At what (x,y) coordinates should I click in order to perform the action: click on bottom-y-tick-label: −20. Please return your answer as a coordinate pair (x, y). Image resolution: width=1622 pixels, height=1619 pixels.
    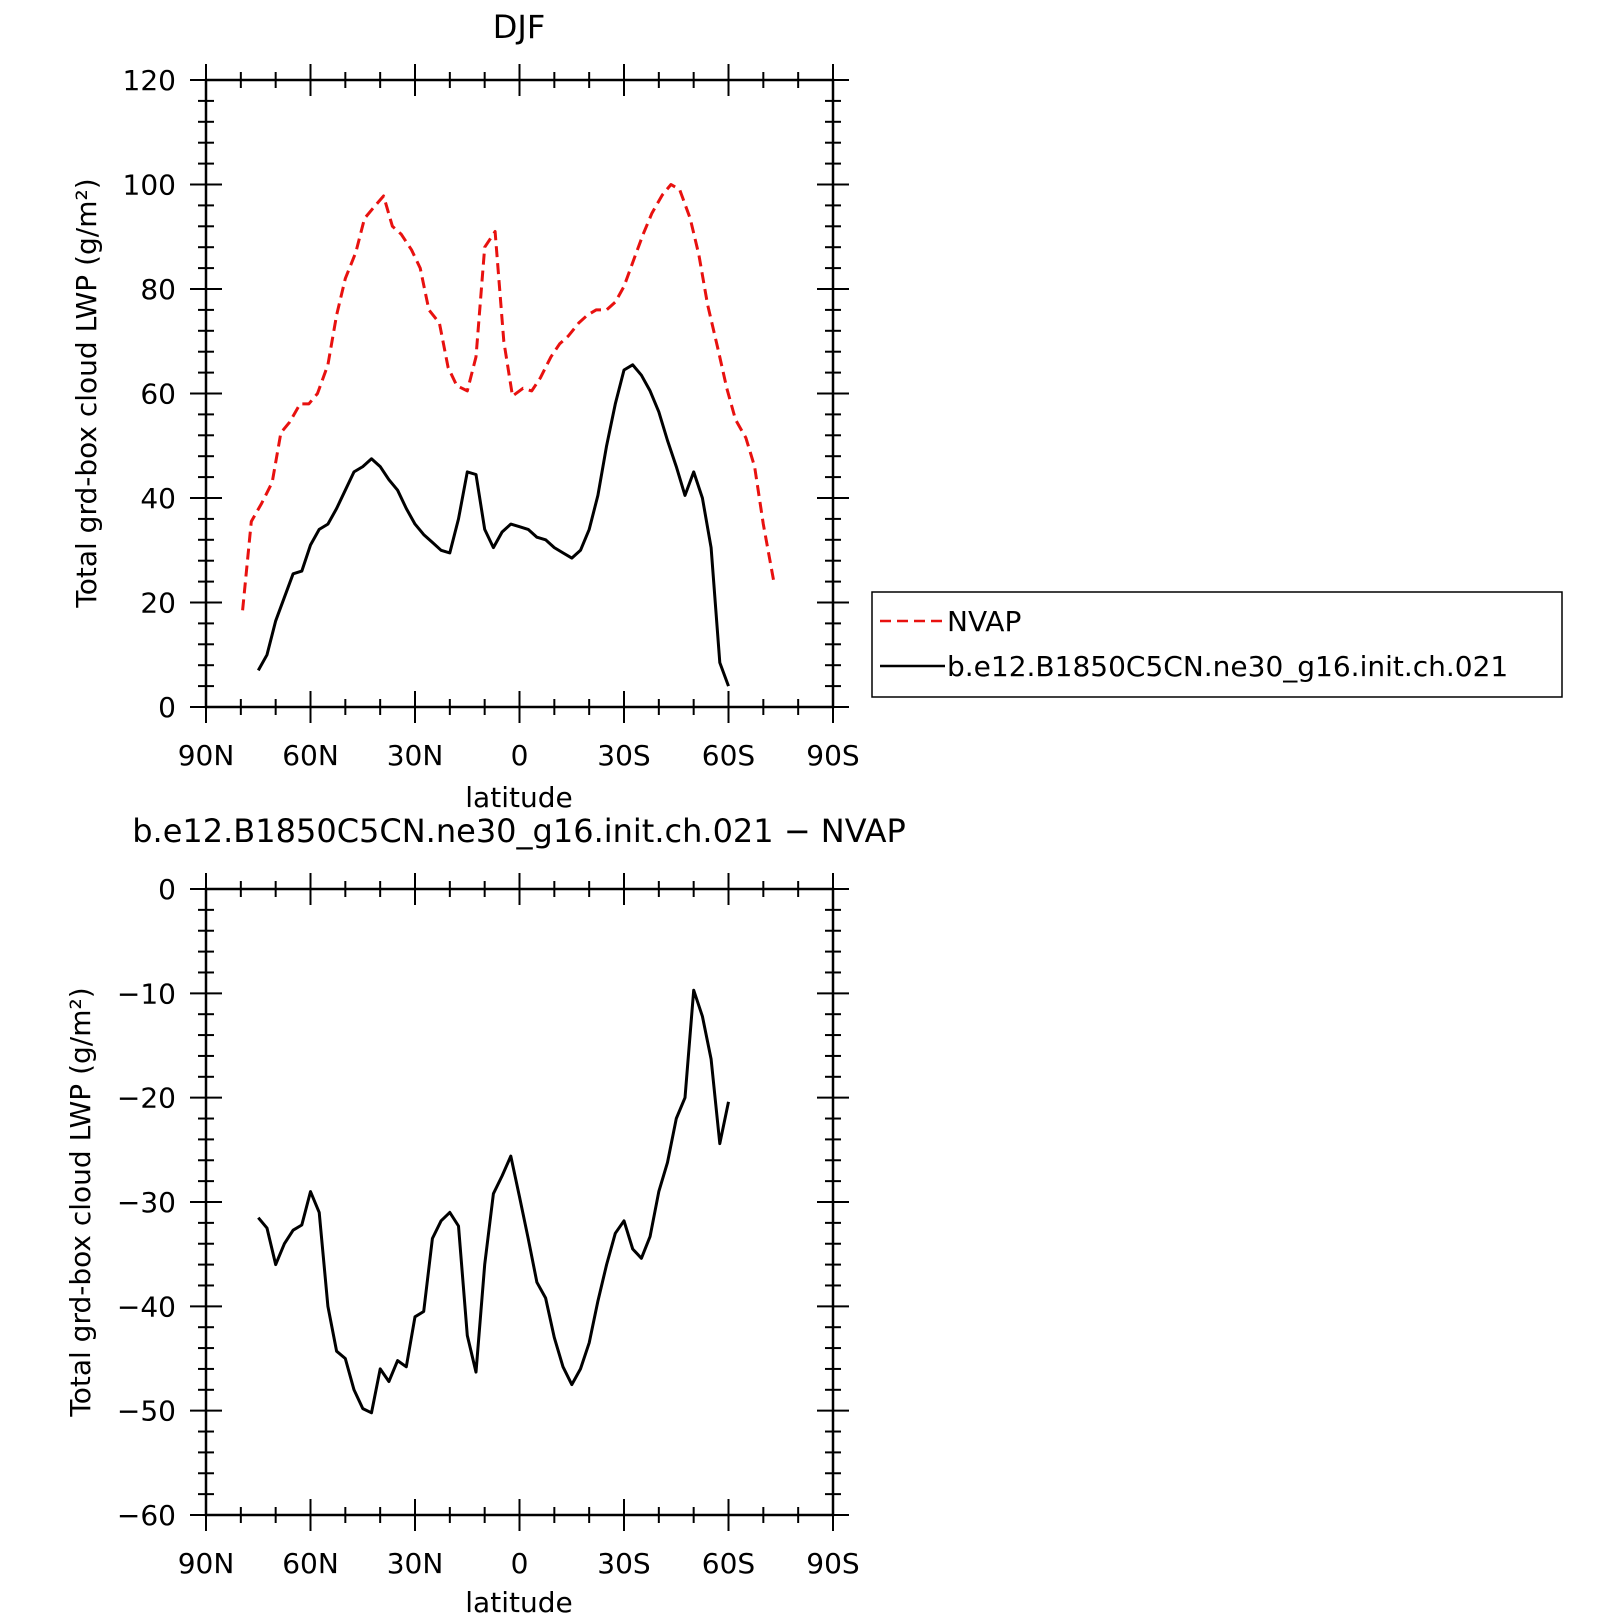
    Looking at the image, I should click on (146, 1098).